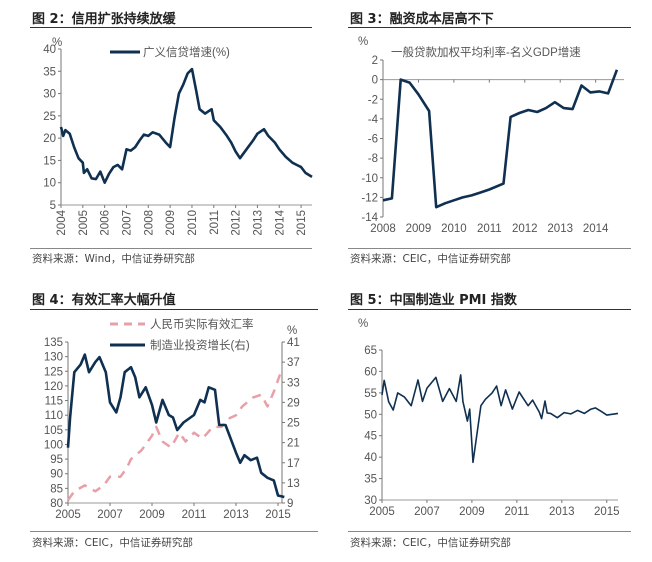 The image size is (652, 562). Describe the element at coordinates (194, 515) in the screenshot. I see `chart4-x-tick-label: 2011` at that location.